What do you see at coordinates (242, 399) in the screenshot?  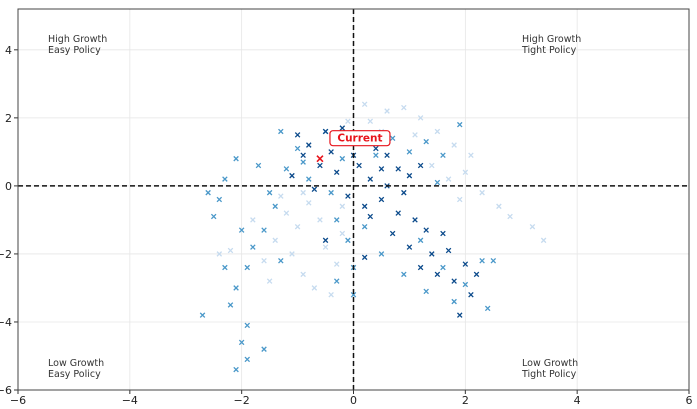 I see `x-tick-label: −2` at bounding box center [242, 399].